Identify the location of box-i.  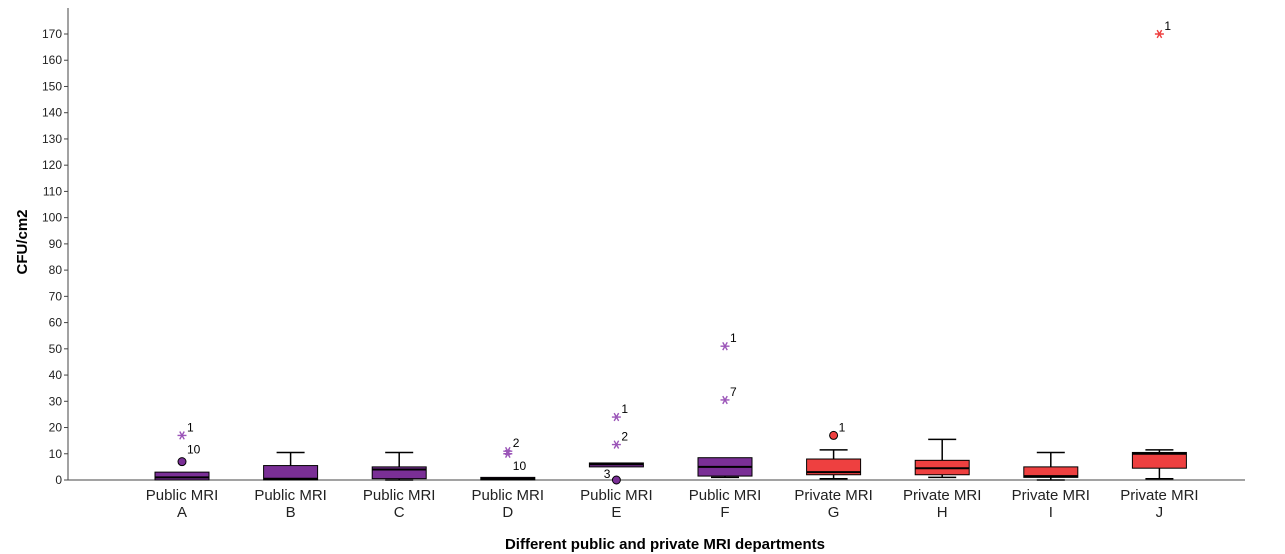
(1051, 466).